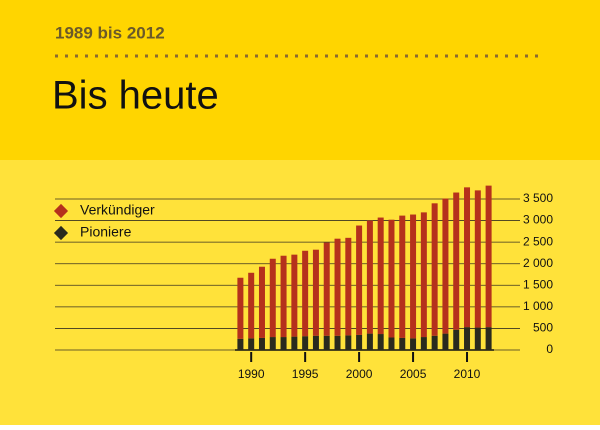 Image resolution: width=600 pixels, height=430 pixels. Describe the element at coordinates (117, 210) in the screenshot. I see `legend-label: Verkündiger` at that location.